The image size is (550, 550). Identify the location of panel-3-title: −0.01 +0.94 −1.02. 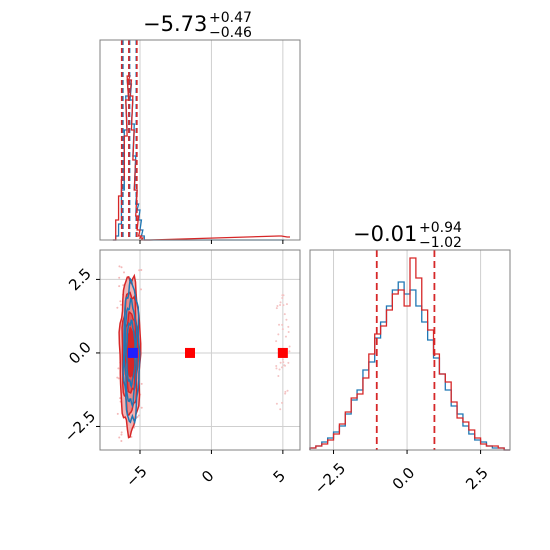
(407, 235).